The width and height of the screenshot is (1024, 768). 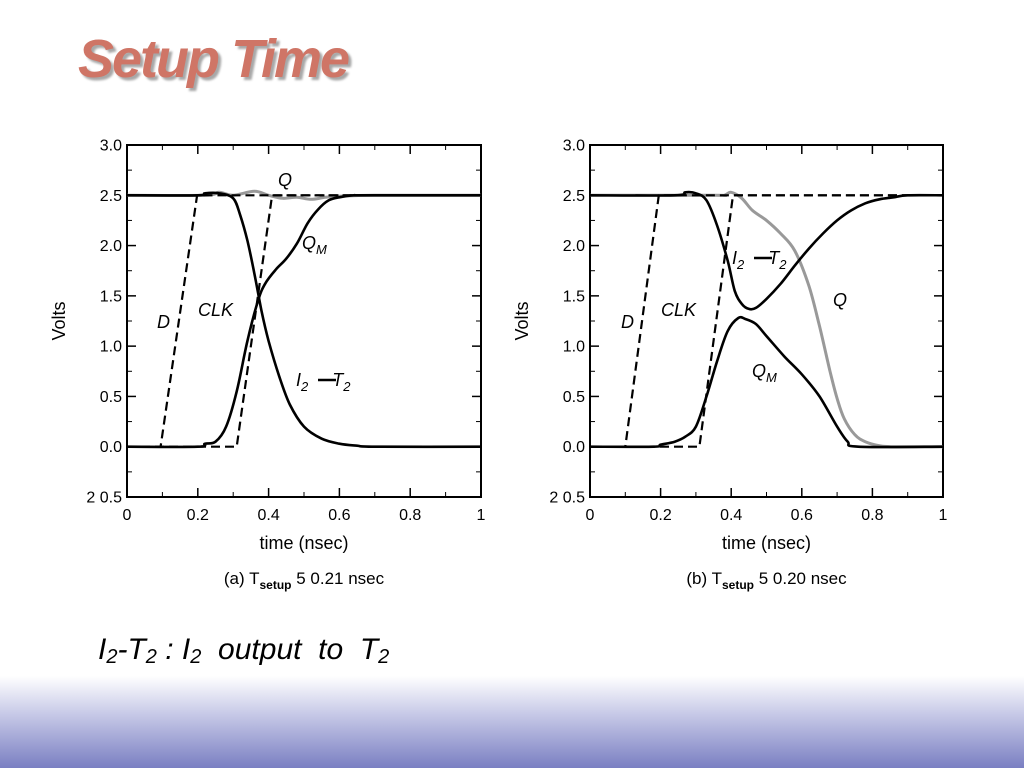 I want to click on caption-suffix: 5 0.21 nsec, so click(x=337, y=578).